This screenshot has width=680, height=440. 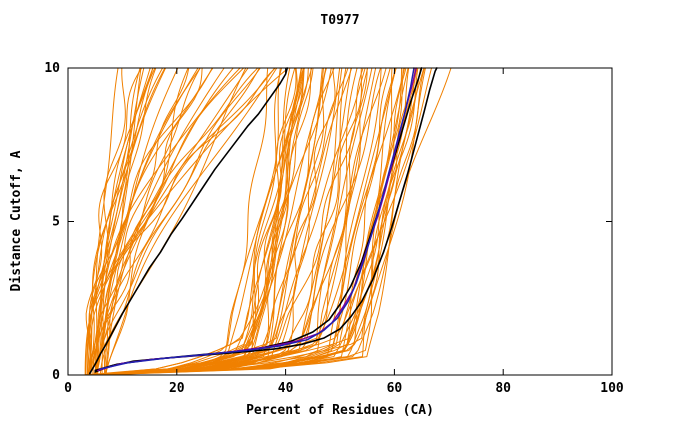 What do you see at coordinates (395, 388) in the screenshot?
I see `x-tick-label: 60` at bounding box center [395, 388].